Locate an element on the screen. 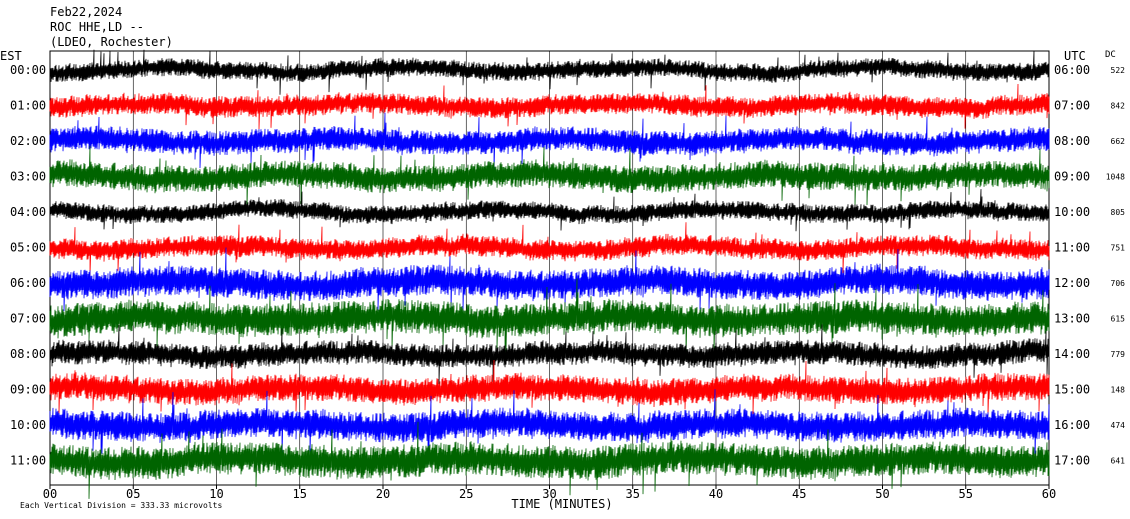 The width and height of the screenshot is (1130, 519). header-station: ROC HHE,LD -- is located at coordinates (97, 27).